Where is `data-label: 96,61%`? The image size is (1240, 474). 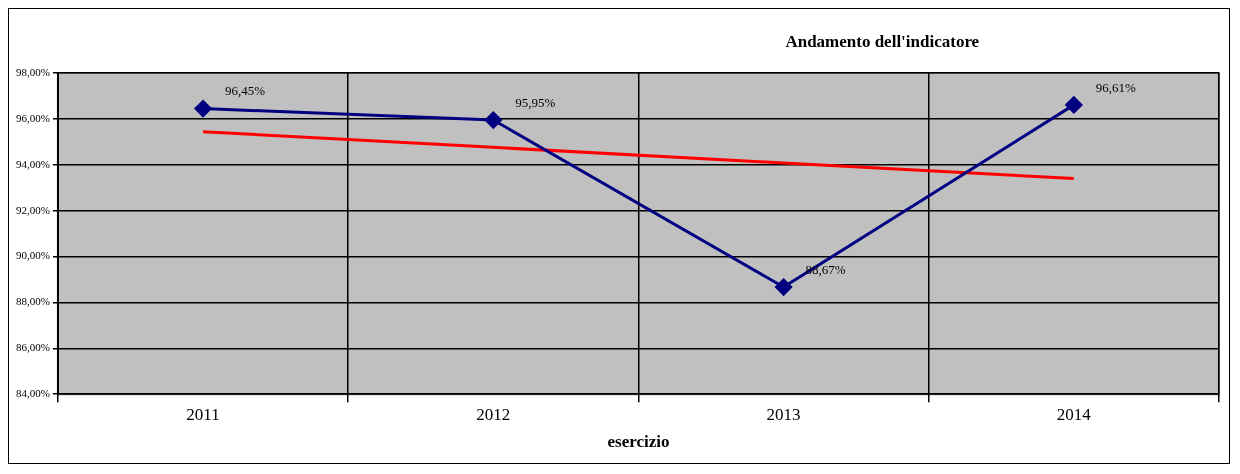 data-label: 96,61% is located at coordinates (1116, 87).